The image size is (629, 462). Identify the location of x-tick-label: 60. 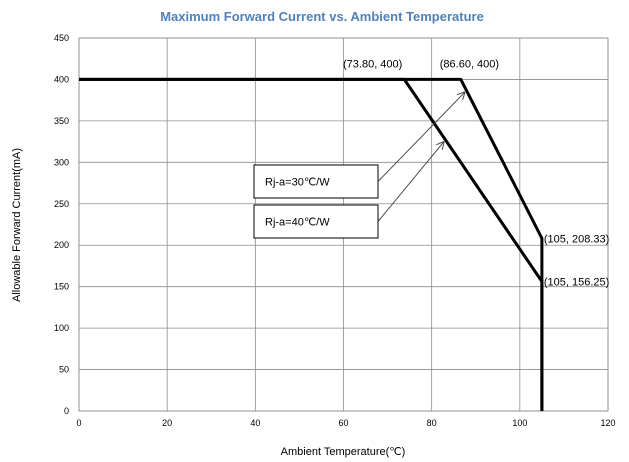
(343, 423).